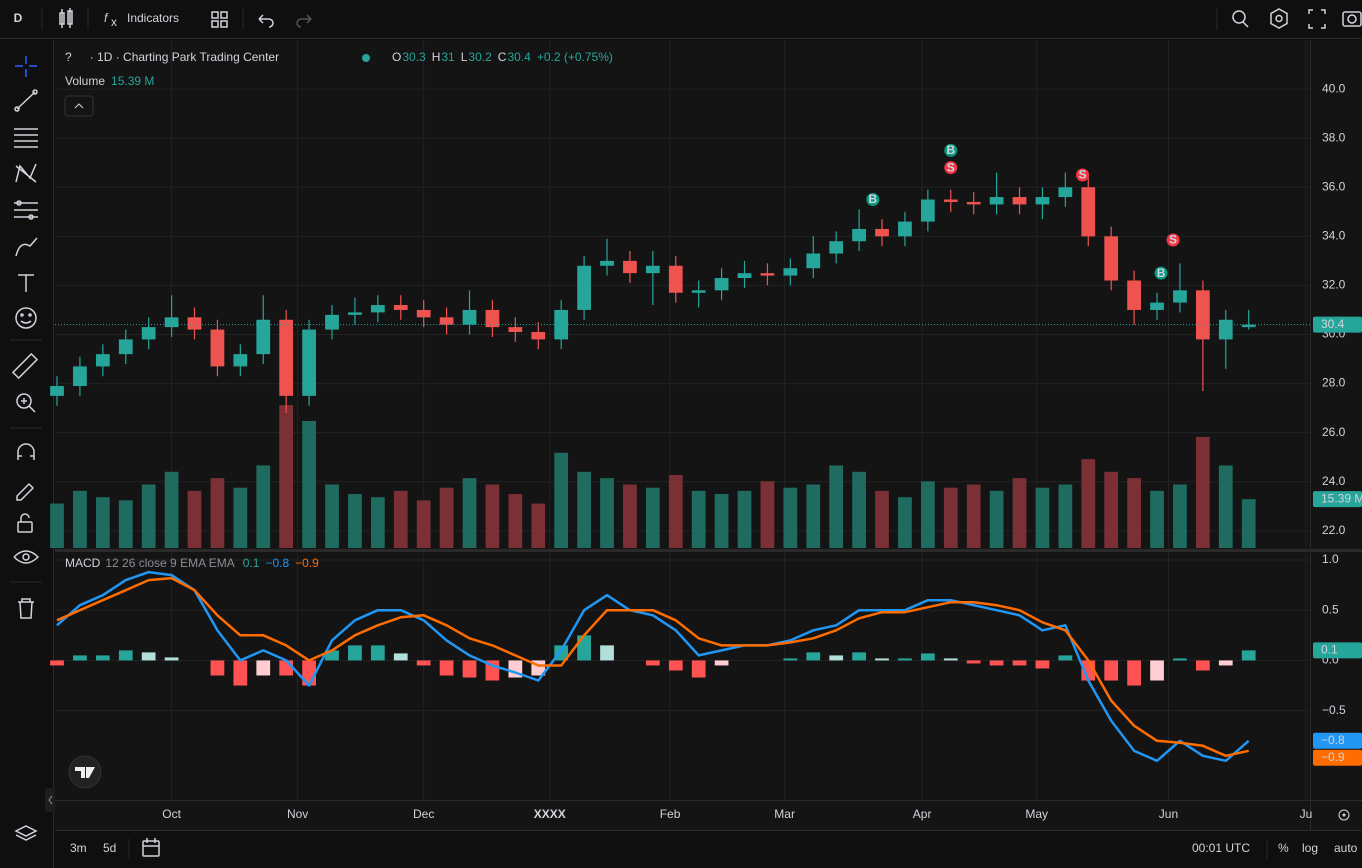 The width and height of the screenshot is (1362, 868). What do you see at coordinates (26, 173) in the screenshot?
I see `pattern-tool` at bounding box center [26, 173].